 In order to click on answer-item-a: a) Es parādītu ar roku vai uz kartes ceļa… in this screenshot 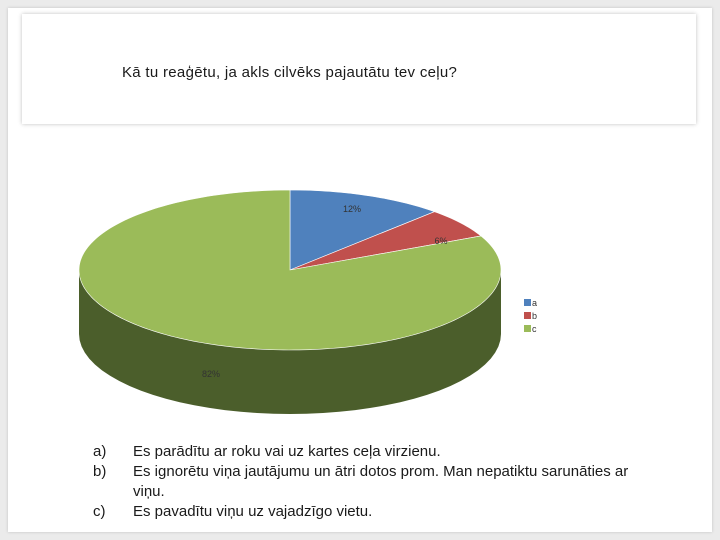, I will do `click(373, 452)`.